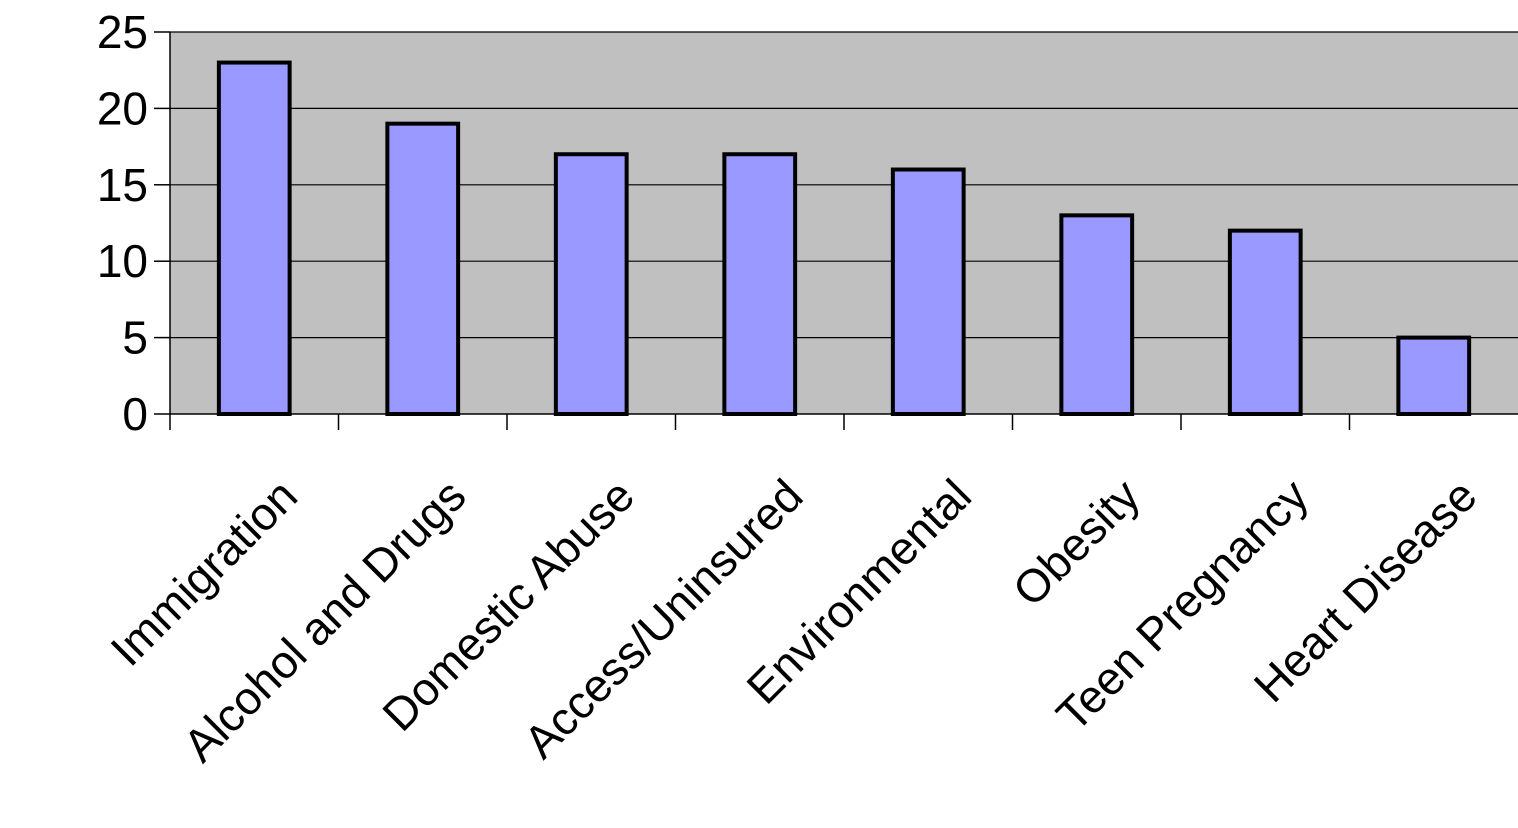 Image resolution: width=1518 pixels, height=828 pixels. Describe the element at coordinates (122, 108) in the screenshot. I see `y-tick-label: 20` at that location.